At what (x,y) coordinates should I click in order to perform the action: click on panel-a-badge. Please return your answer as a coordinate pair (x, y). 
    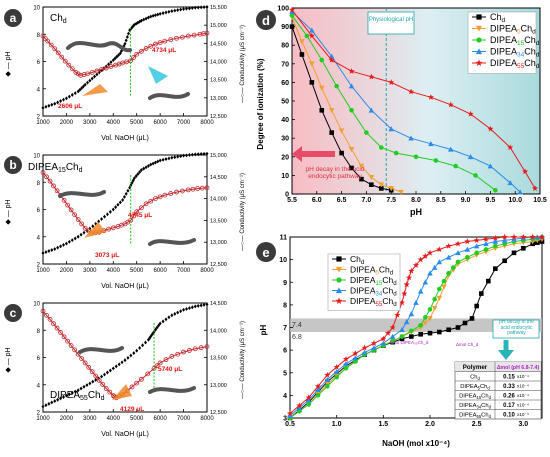
    Looking at the image, I should click on (13, 18).